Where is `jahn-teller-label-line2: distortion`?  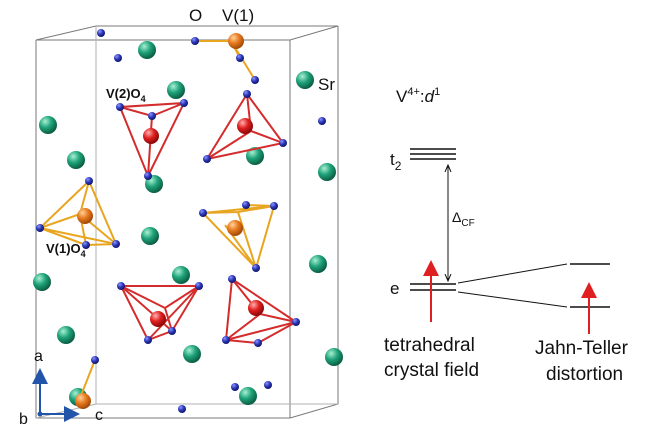 jahn-teller-label-line2: distortion is located at coordinates (584, 374).